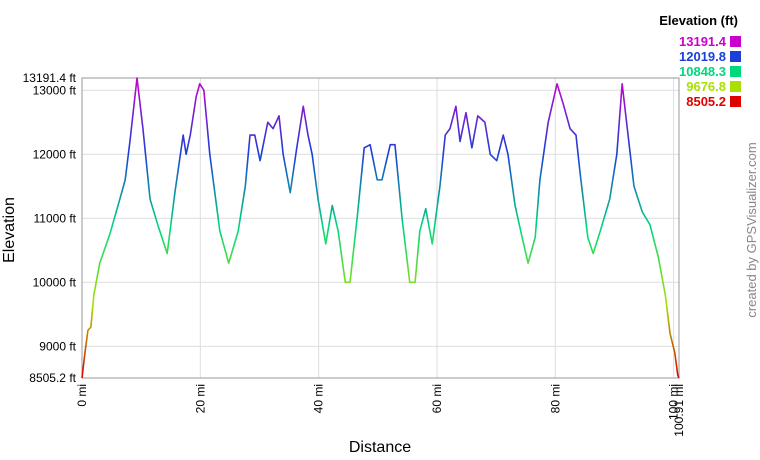 This screenshot has width=760, height=460. I want to click on legend-label: 8505.2, so click(706, 101).